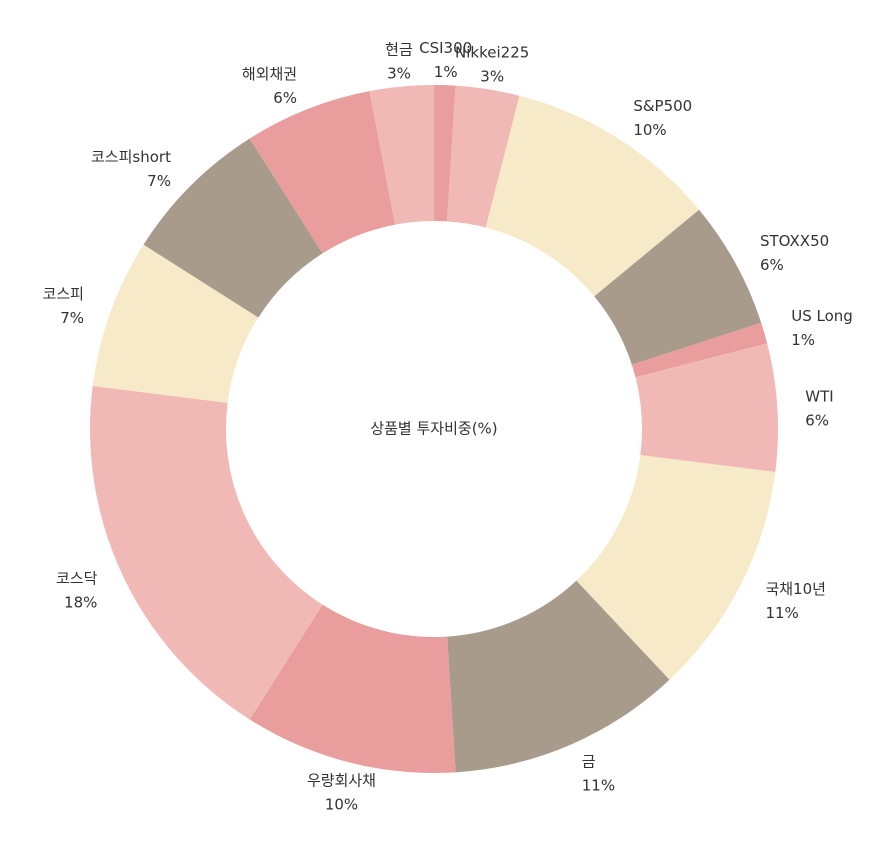 The height and width of the screenshot is (861, 872). What do you see at coordinates (80, 602) in the screenshot?
I see `slice-value-item-10: 18%` at bounding box center [80, 602].